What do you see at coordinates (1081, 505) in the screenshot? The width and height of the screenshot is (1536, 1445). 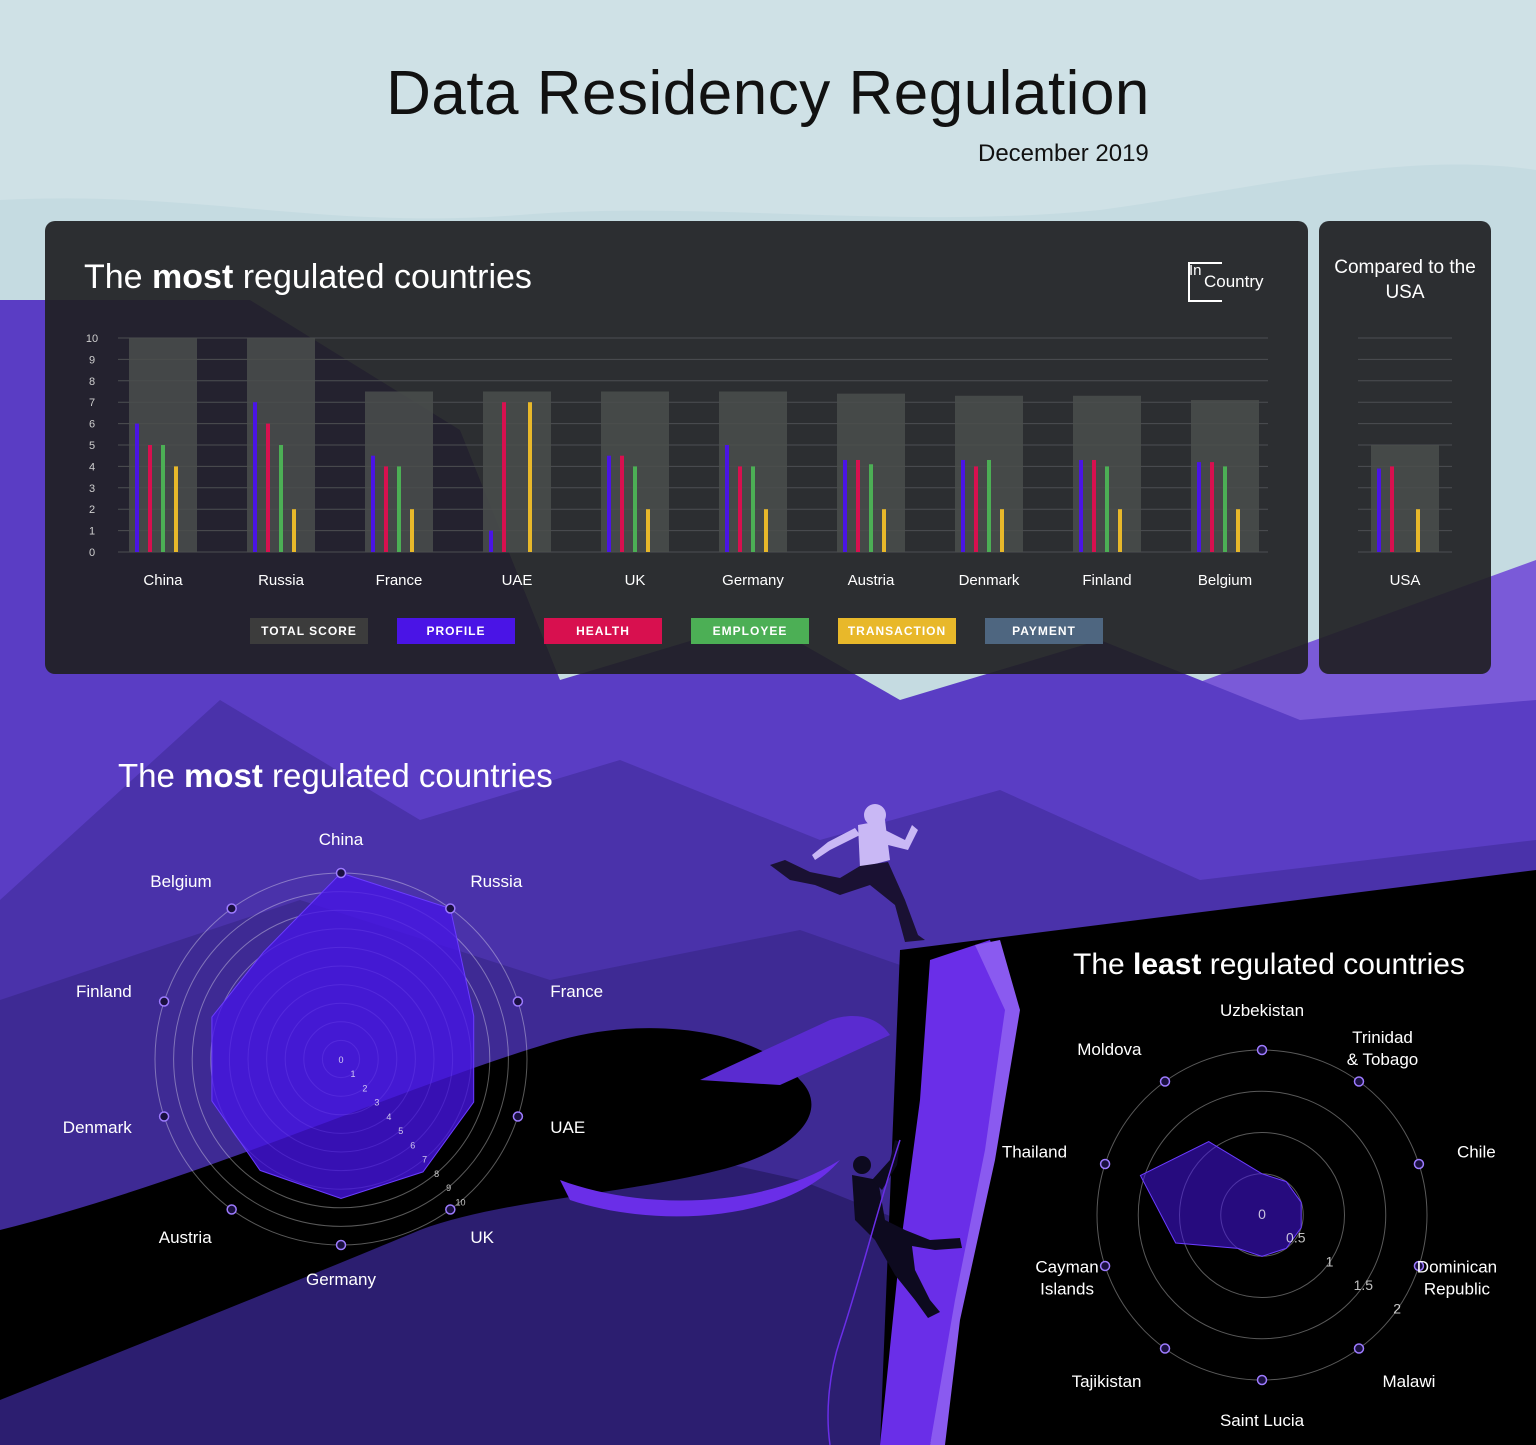 I see `bar-profile-finland` at bounding box center [1081, 505].